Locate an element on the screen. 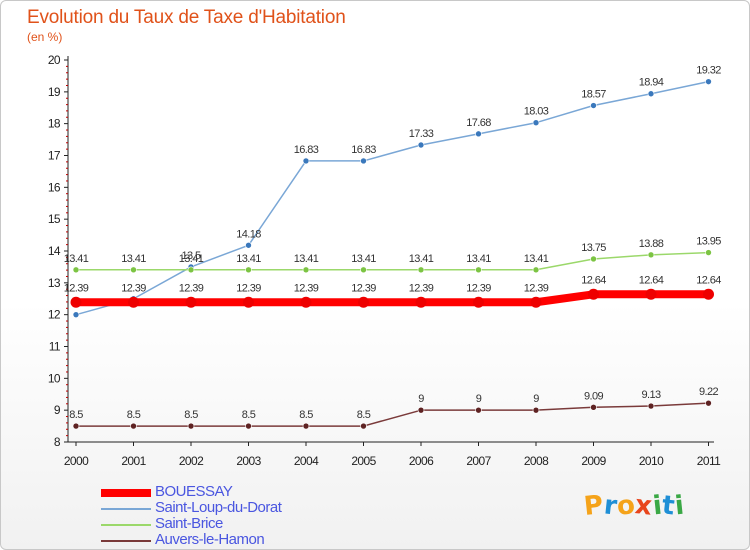  data-label: 13.95 is located at coordinates (708, 242).